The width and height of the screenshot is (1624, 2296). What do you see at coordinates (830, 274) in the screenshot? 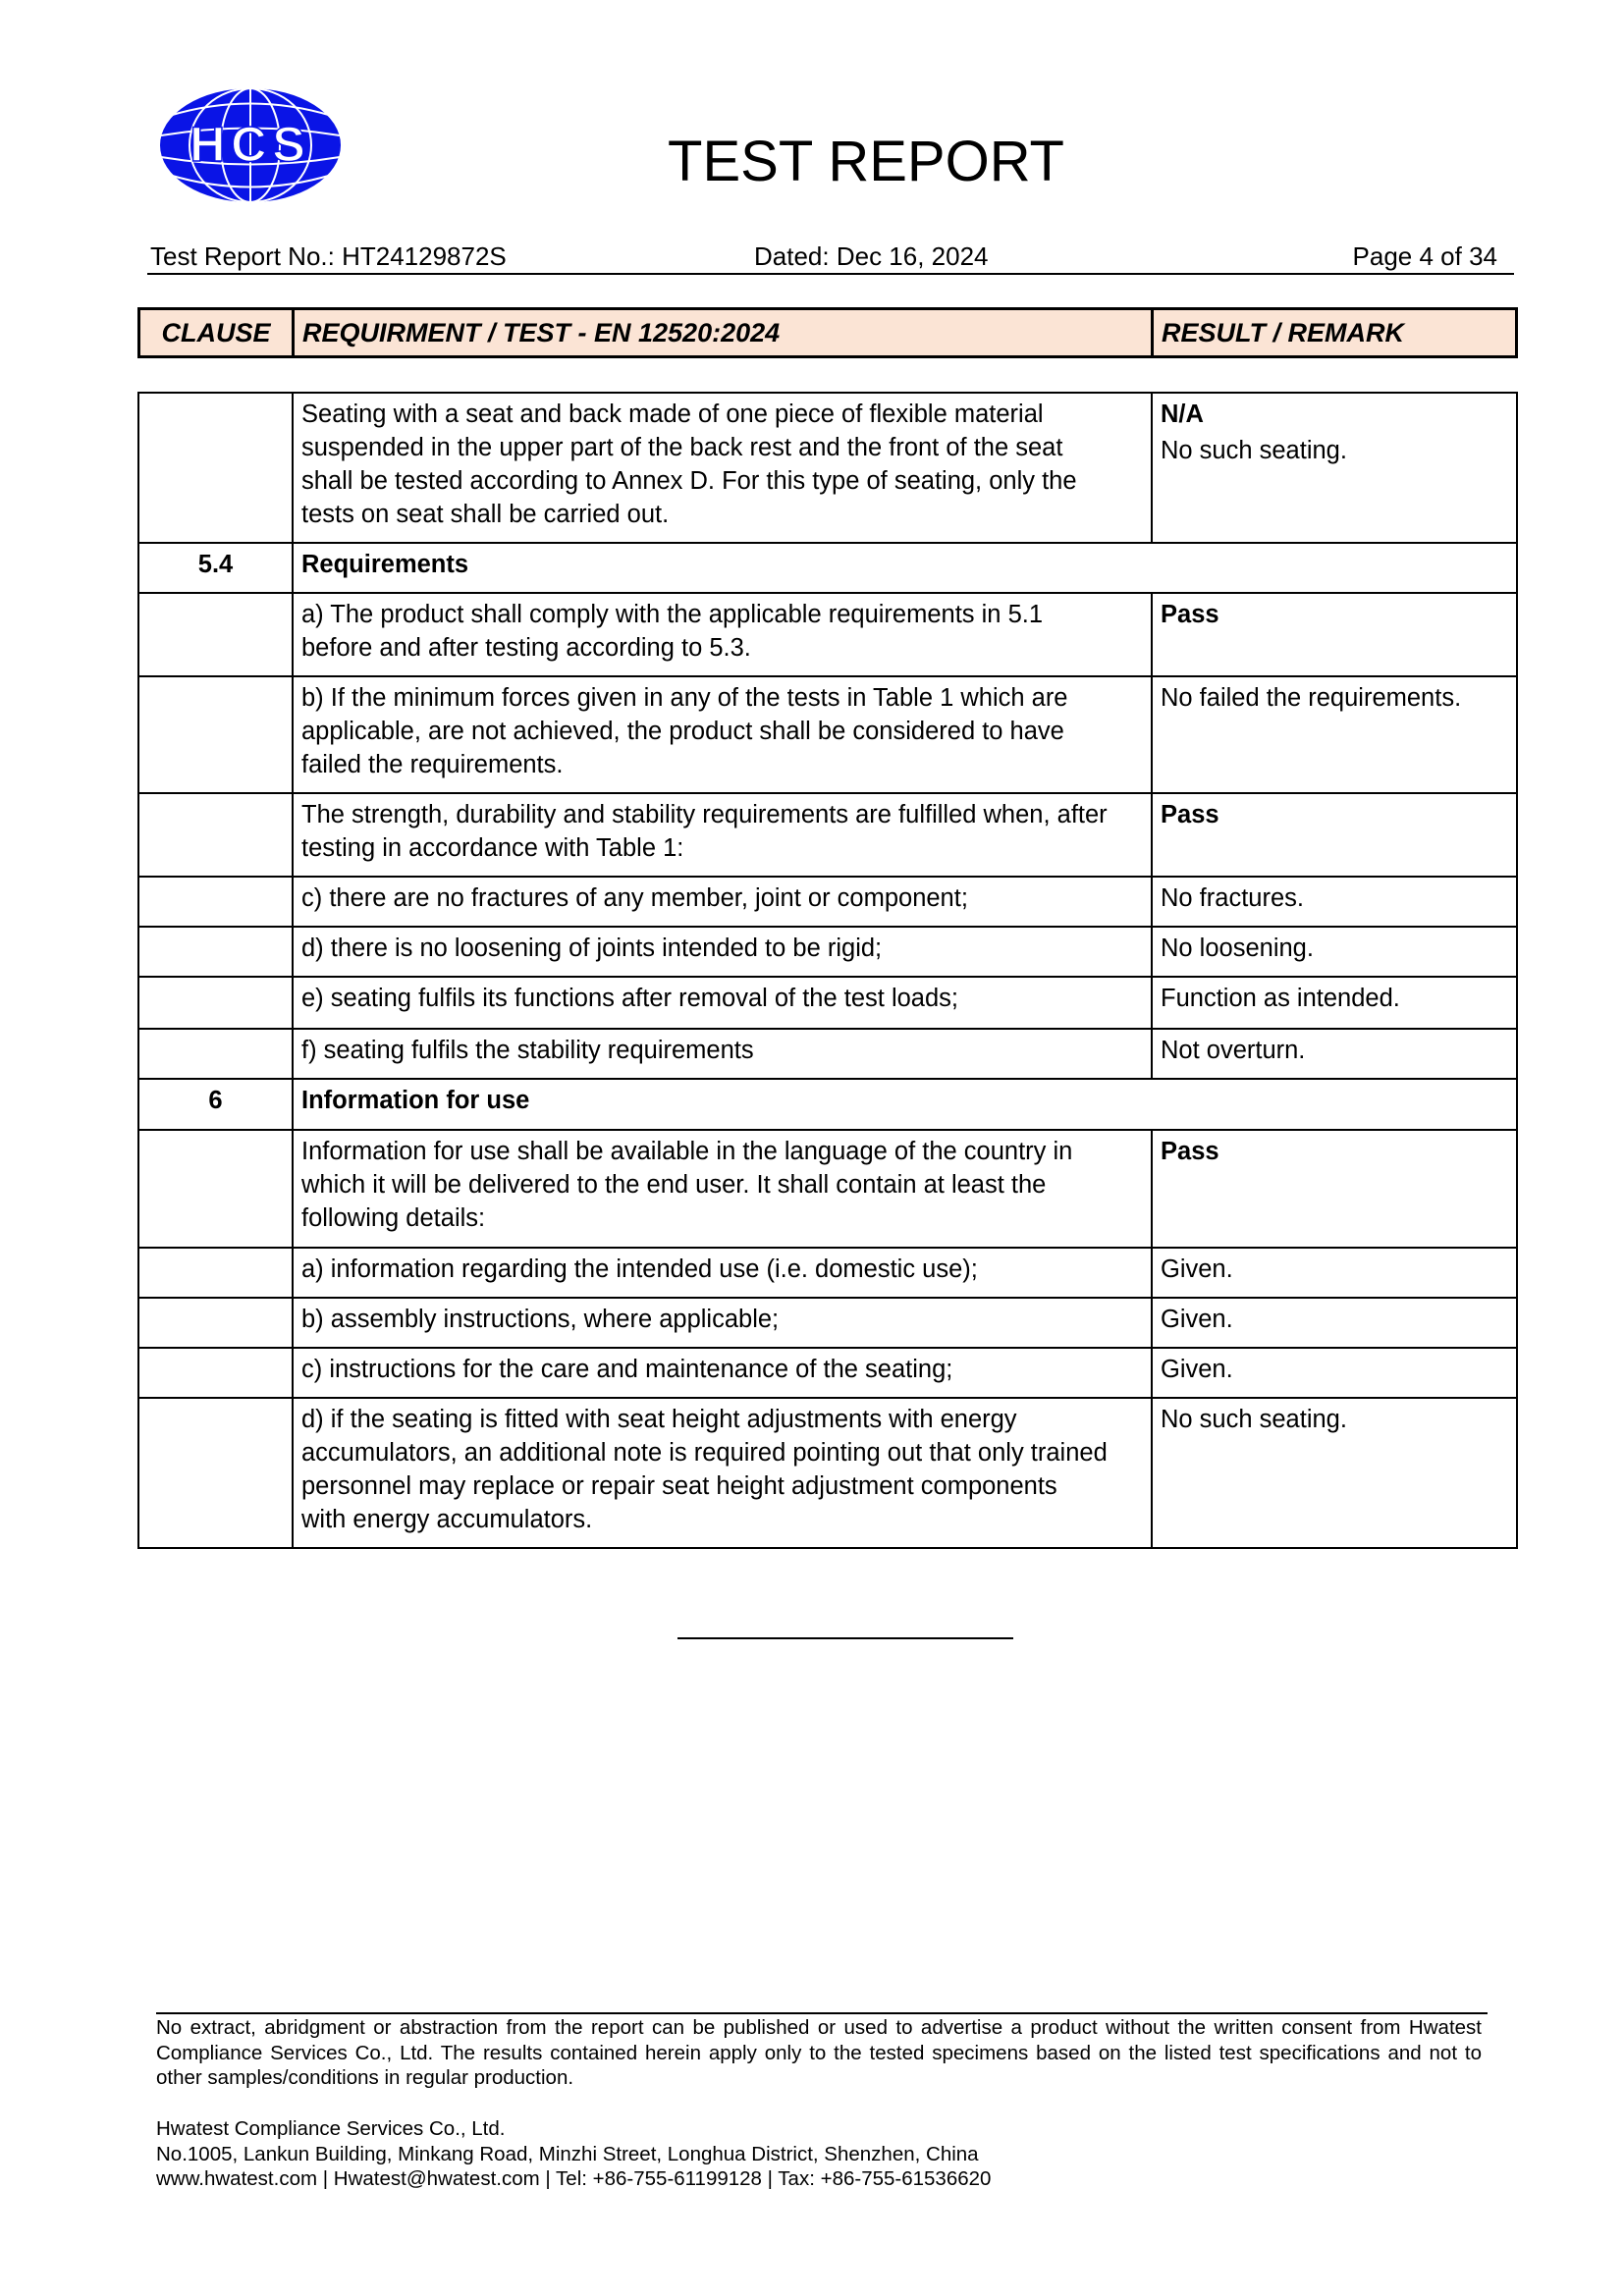
I see `header-divider` at bounding box center [830, 274].